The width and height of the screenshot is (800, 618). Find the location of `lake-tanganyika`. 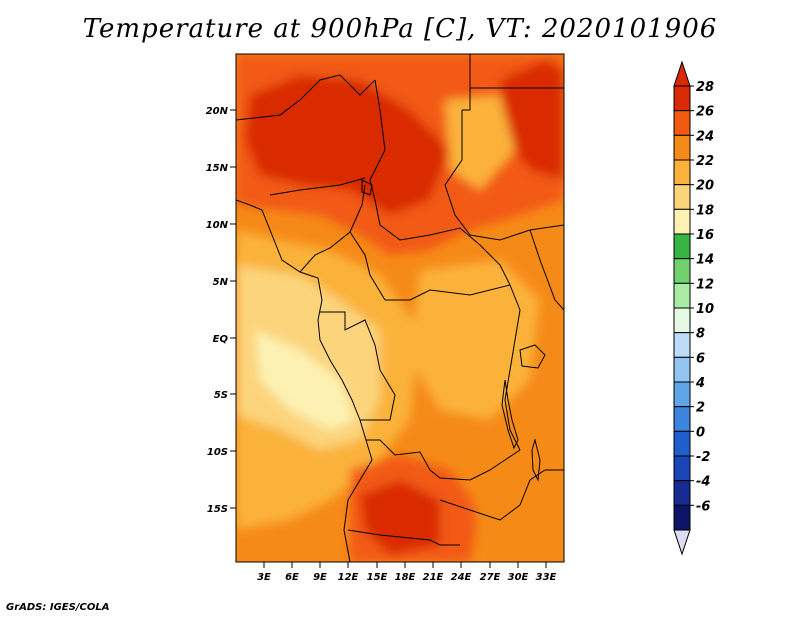

lake-tanganyika is located at coordinates (510, 414).